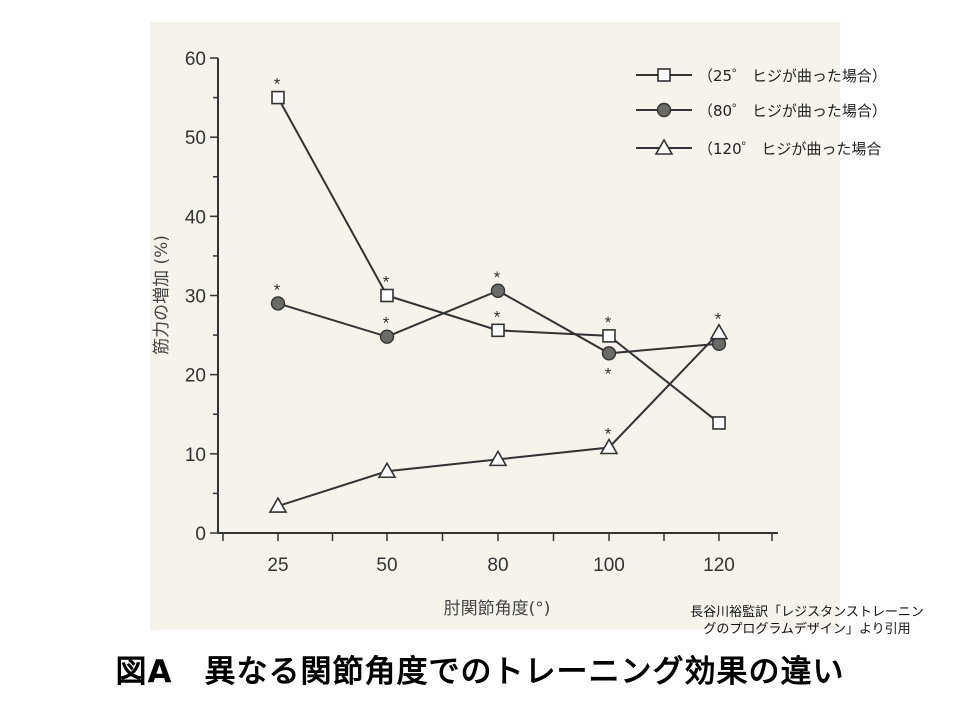 Image resolution: width=960 pixels, height=720 pixels. I want to click on x-tick-label: 80, so click(497, 565).